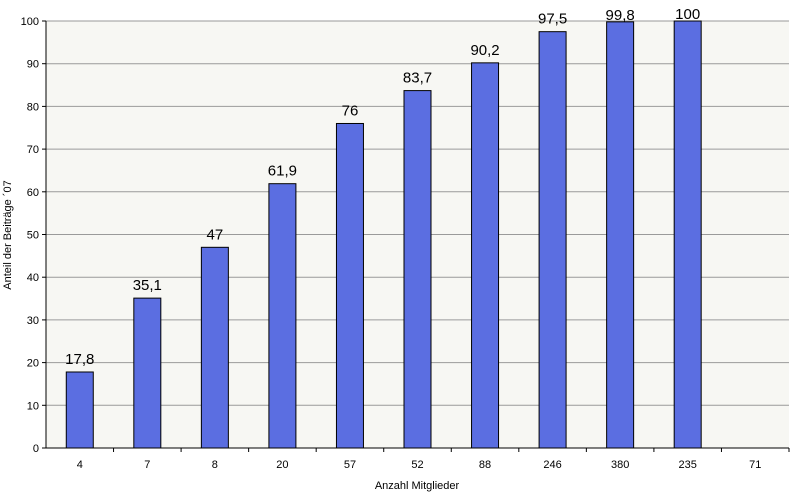  Describe the element at coordinates (350, 465) in the screenshot. I see `x-tick-label: 57` at that location.